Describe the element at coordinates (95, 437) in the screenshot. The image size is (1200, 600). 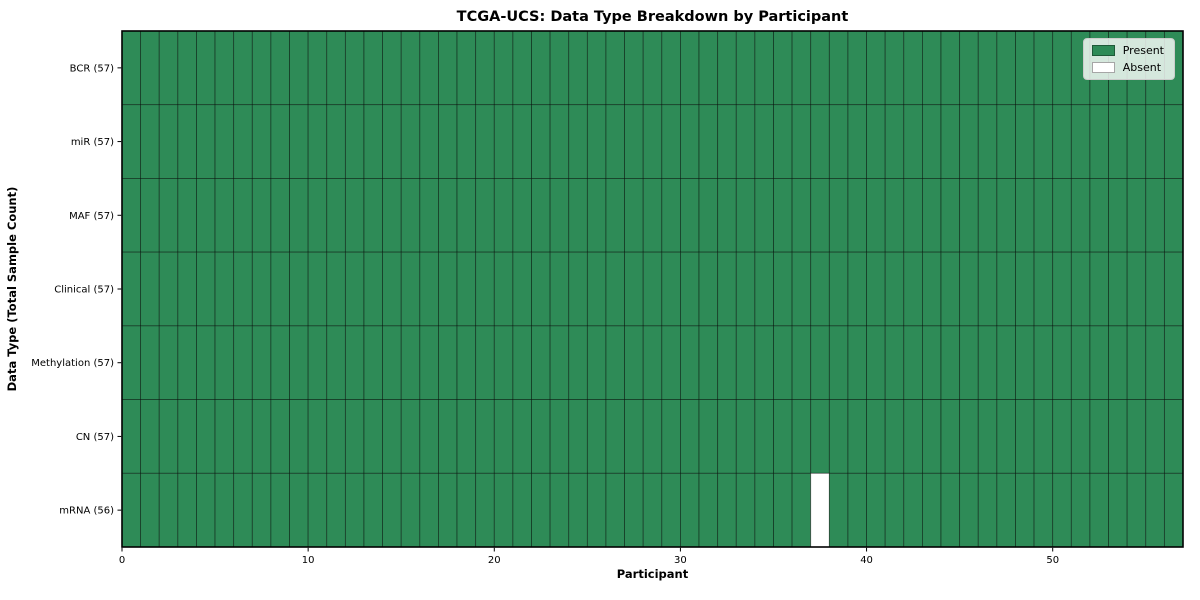
I see `y-tick-label: CN (57)` at that location.